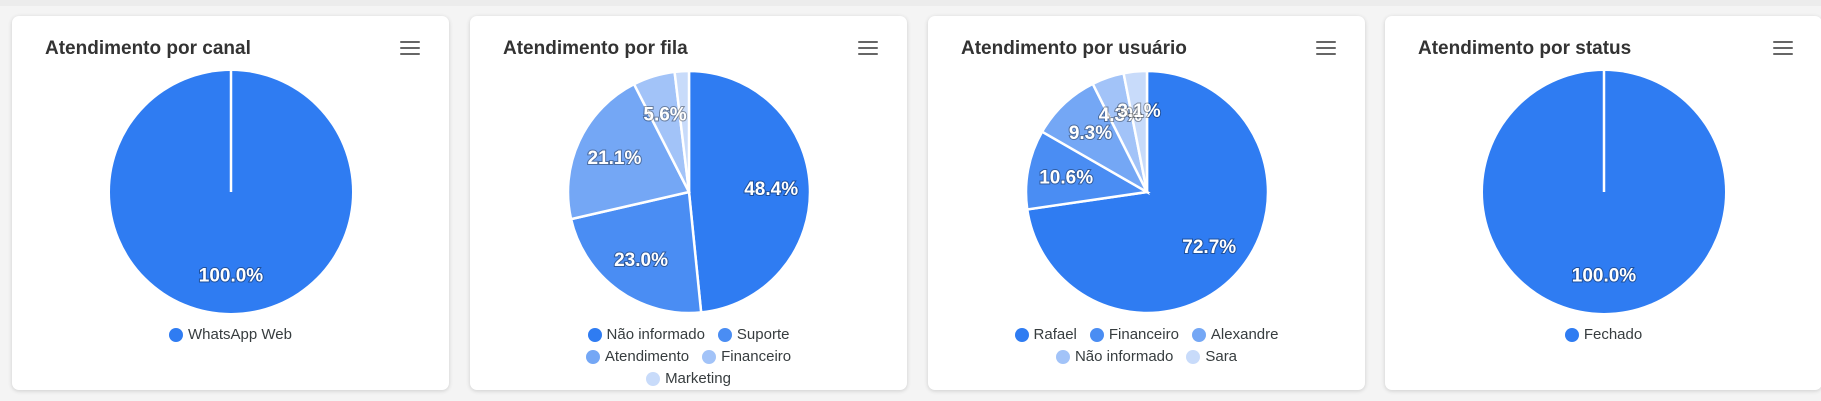 This screenshot has height=401, width=1821. What do you see at coordinates (615, 158) in the screenshot?
I see `data-label-atendimento: 21.1%` at bounding box center [615, 158].